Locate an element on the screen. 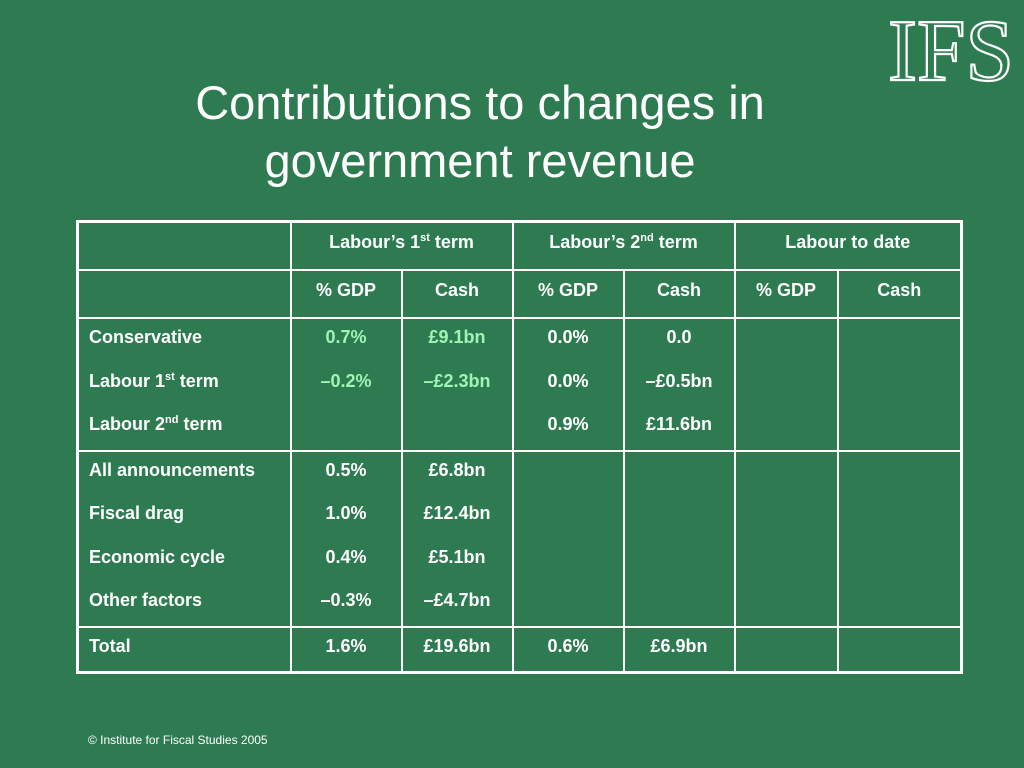  table-row-total: Total 1.6% £19.6bn 0.6% £6.9bn is located at coordinates (519, 649).